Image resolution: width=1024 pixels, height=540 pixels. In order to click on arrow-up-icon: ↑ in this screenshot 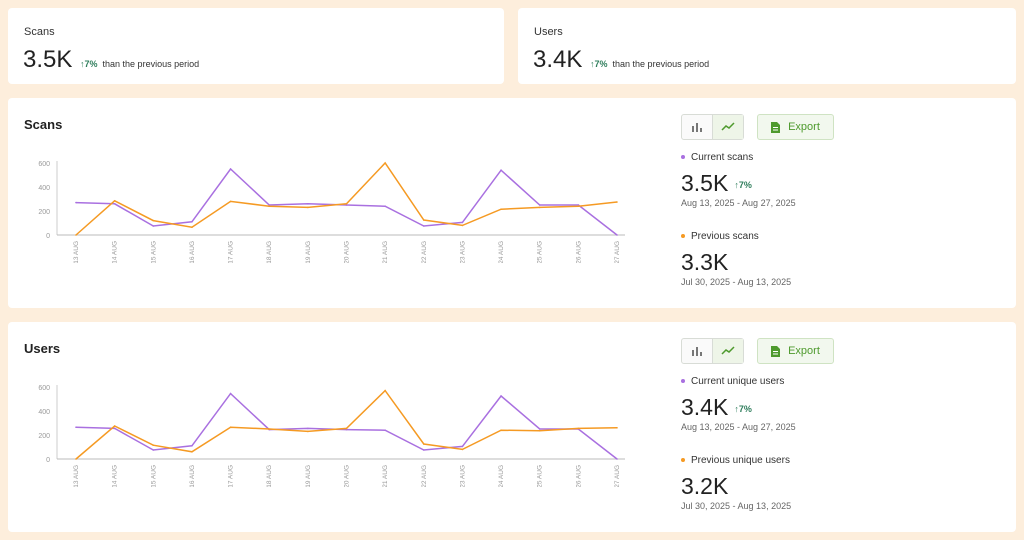, I will do `click(592, 64)`.